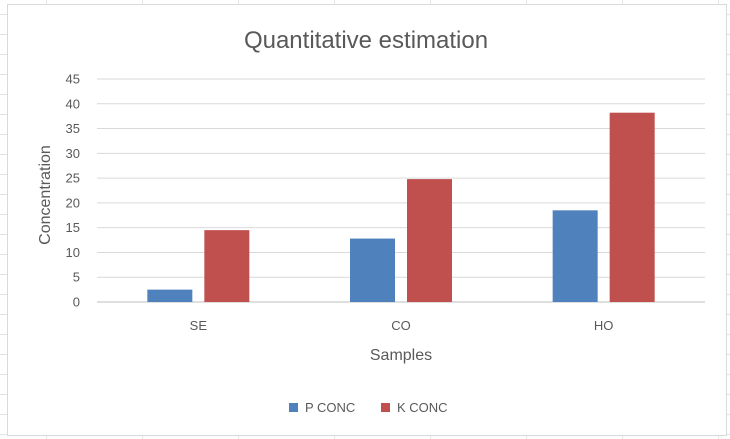  What do you see at coordinates (45, 195) in the screenshot?
I see `y-axis-label: Concentration` at bounding box center [45, 195].